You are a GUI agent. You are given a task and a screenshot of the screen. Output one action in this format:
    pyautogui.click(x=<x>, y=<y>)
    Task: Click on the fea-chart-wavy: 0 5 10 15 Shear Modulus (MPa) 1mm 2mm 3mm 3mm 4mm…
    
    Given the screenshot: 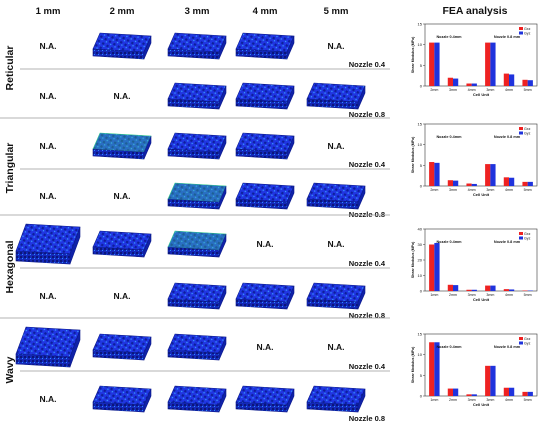 What is the action you would take?
    pyautogui.click(x=474, y=369)
    